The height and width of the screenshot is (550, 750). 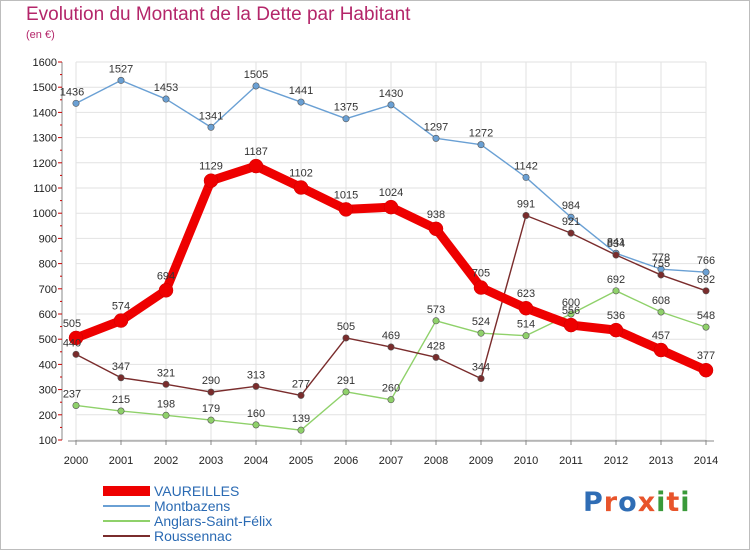 I want to click on data-label-montbazens: 1441, so click(x=301, y=91).